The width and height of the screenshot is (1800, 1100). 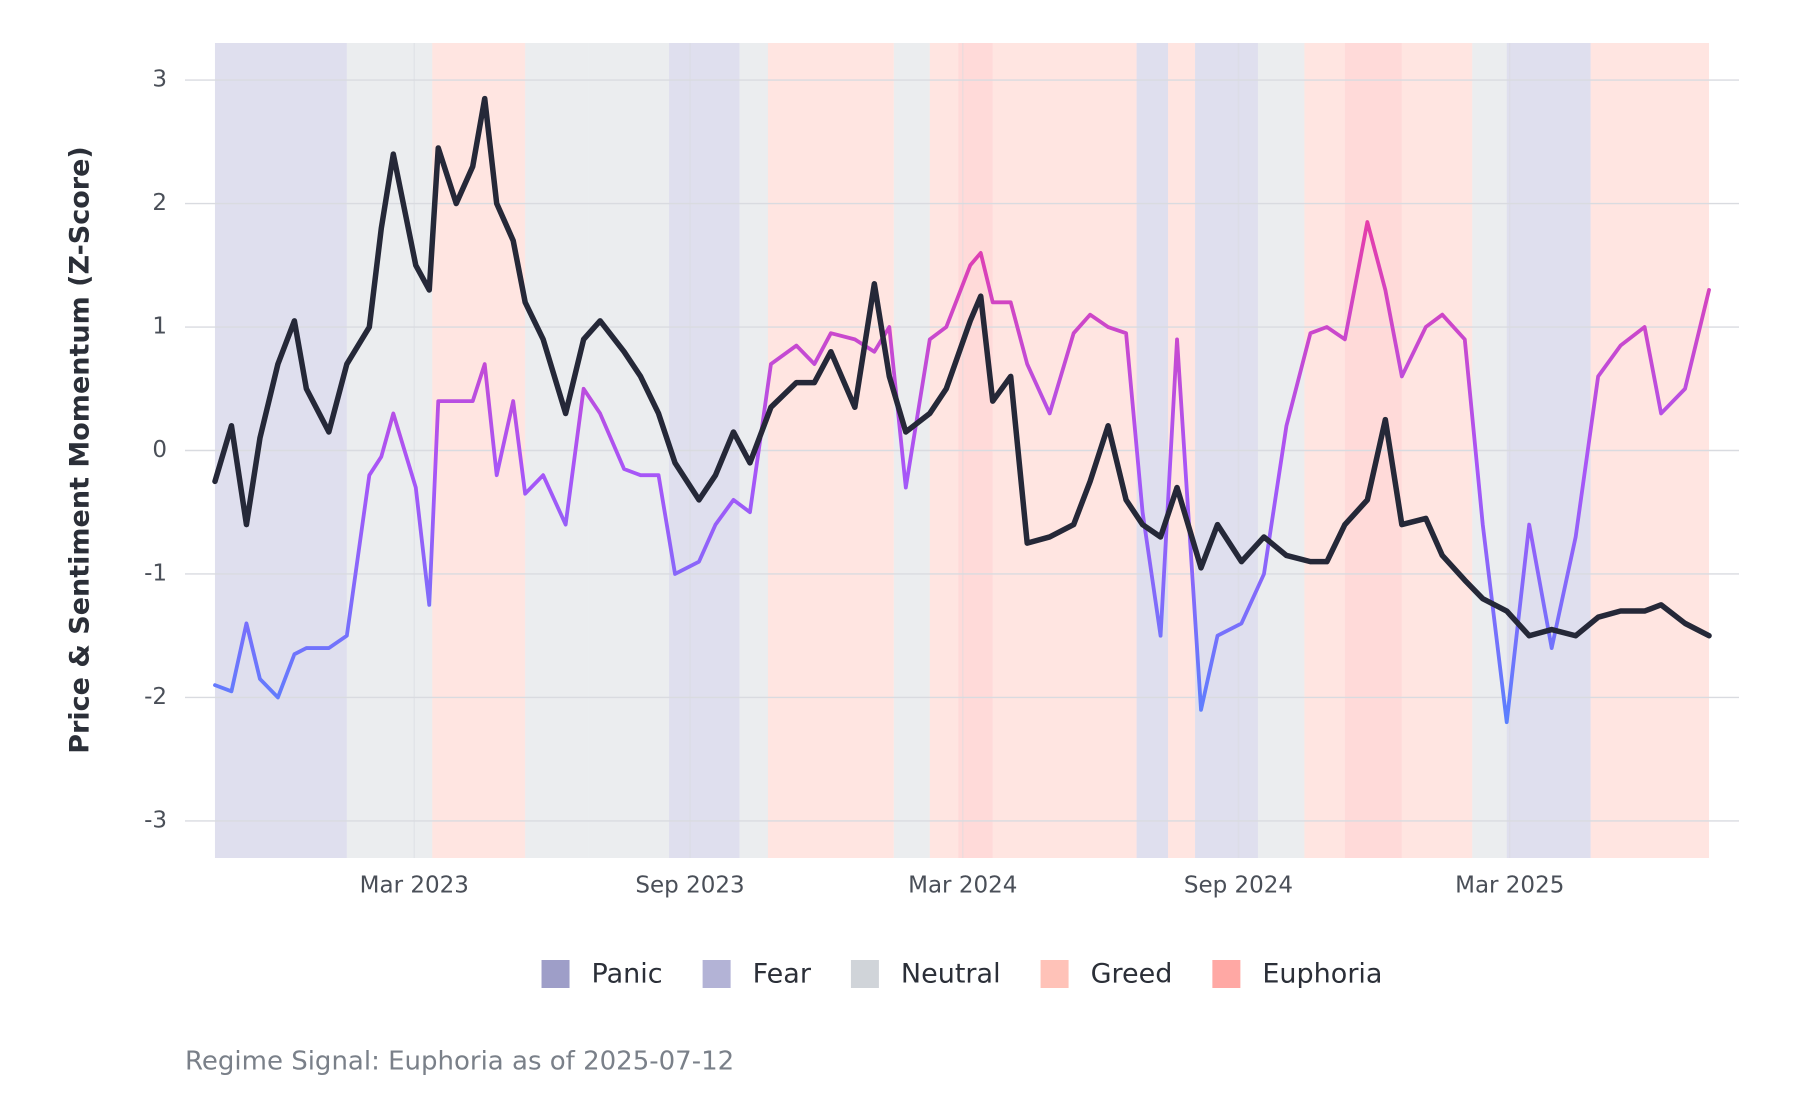 What do you see at coordinates (627, 974) in the screenshot?
I see `legend-label: Panic` at bounding box center [627, 974].